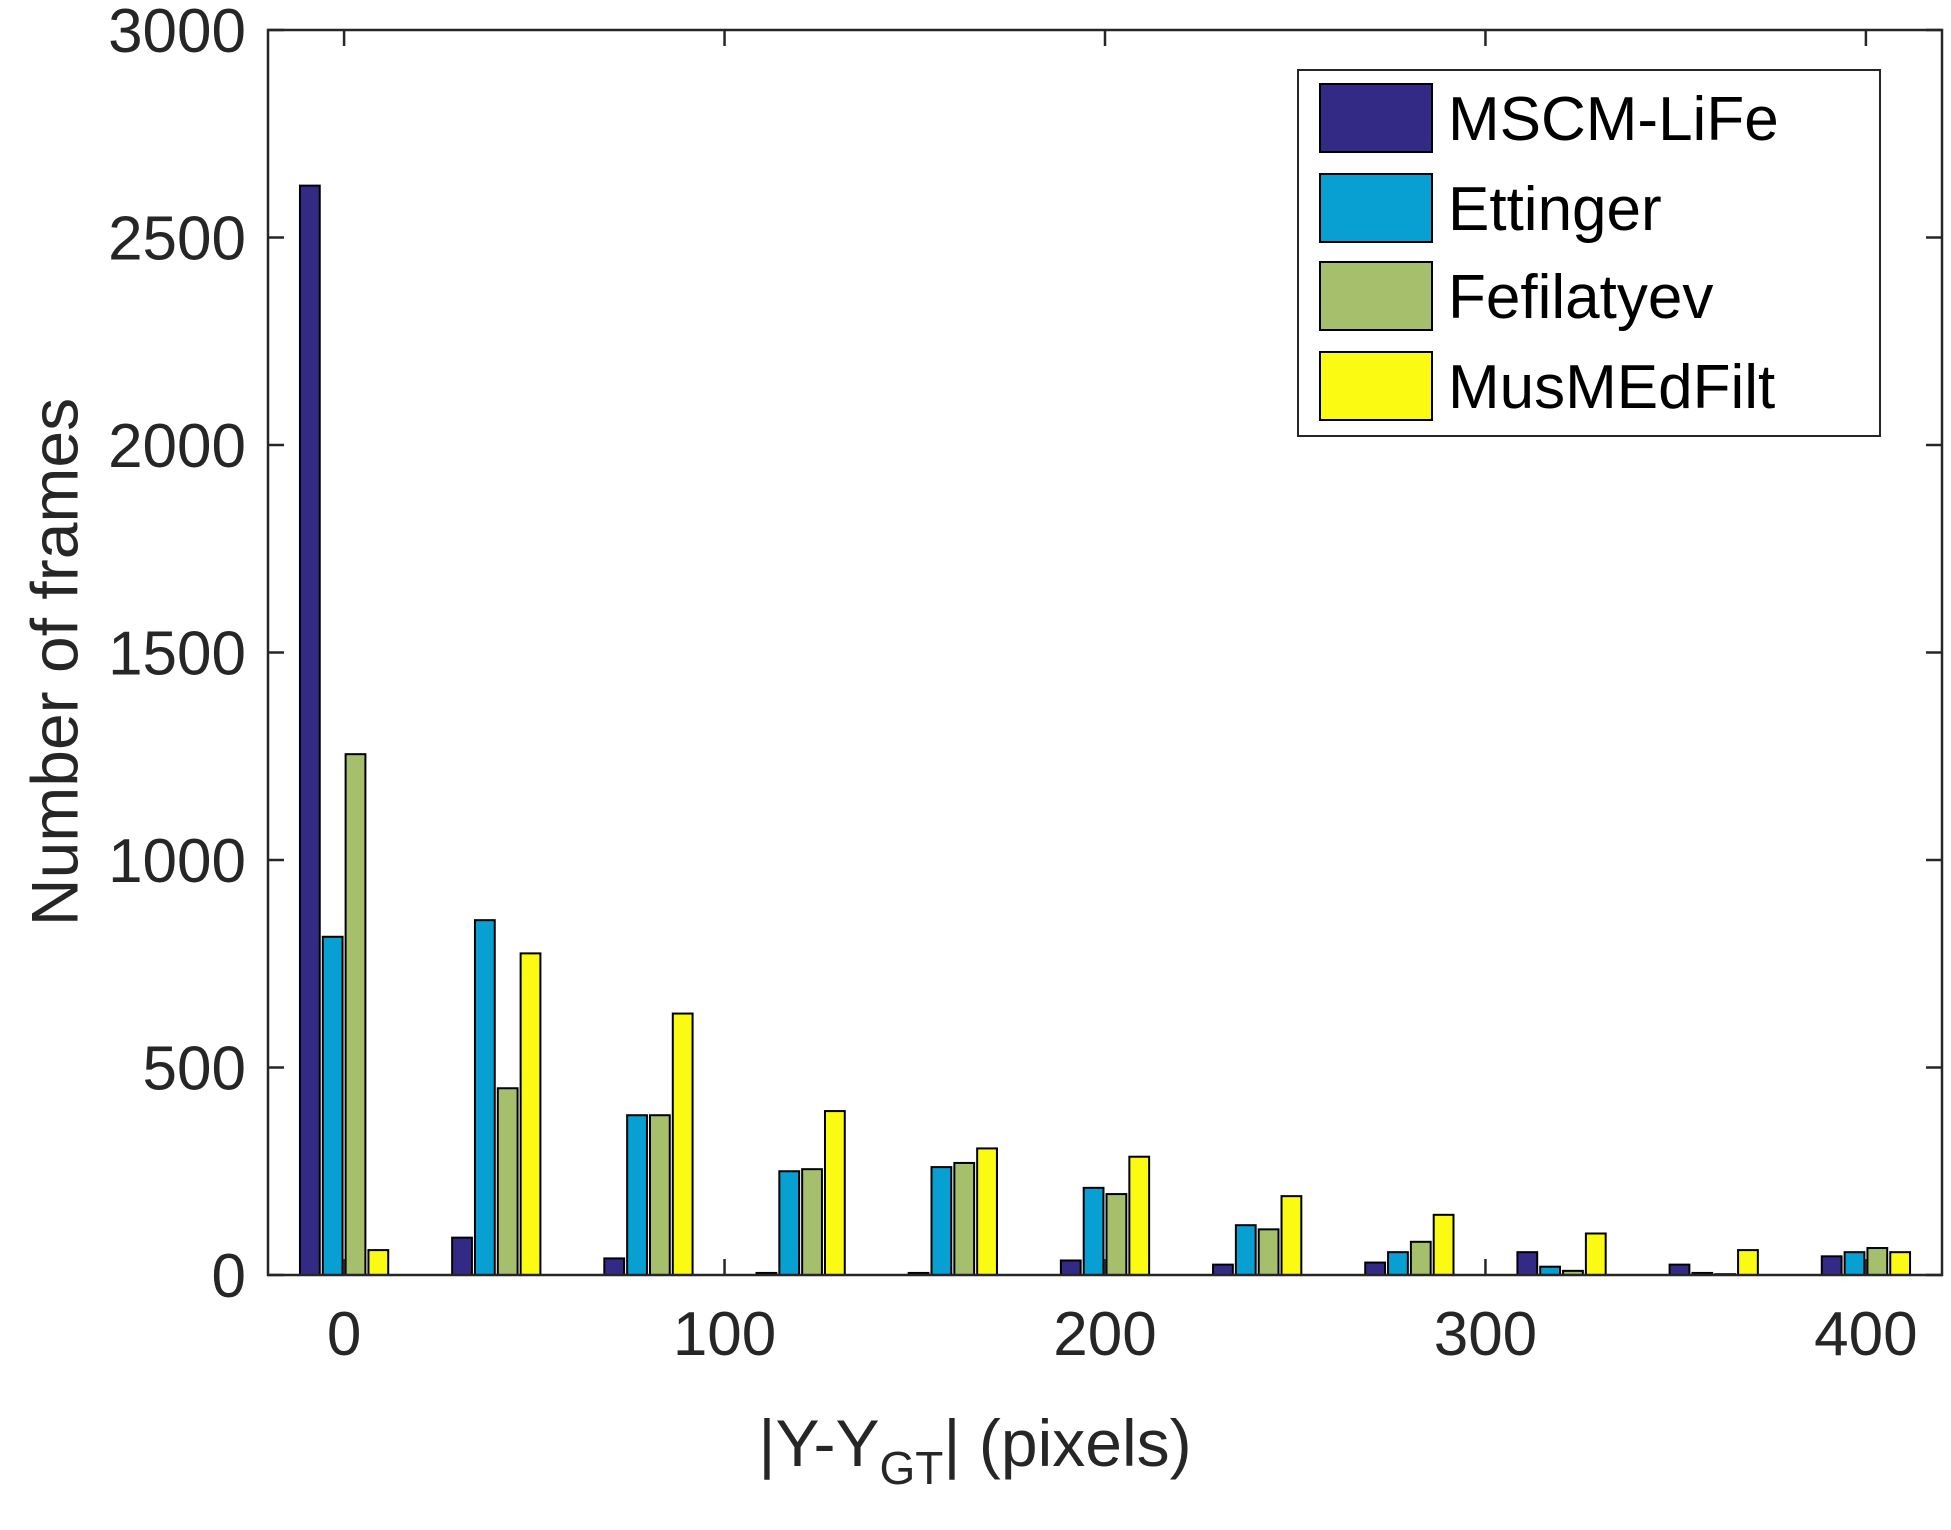 The height and width of the screenshot is (1530, 1951). What do you see at coordinates (1067, 1443) in the screenshot?
I see `x-axis-label-tail: | (pixels)` at bounding box center [1067, 1443].